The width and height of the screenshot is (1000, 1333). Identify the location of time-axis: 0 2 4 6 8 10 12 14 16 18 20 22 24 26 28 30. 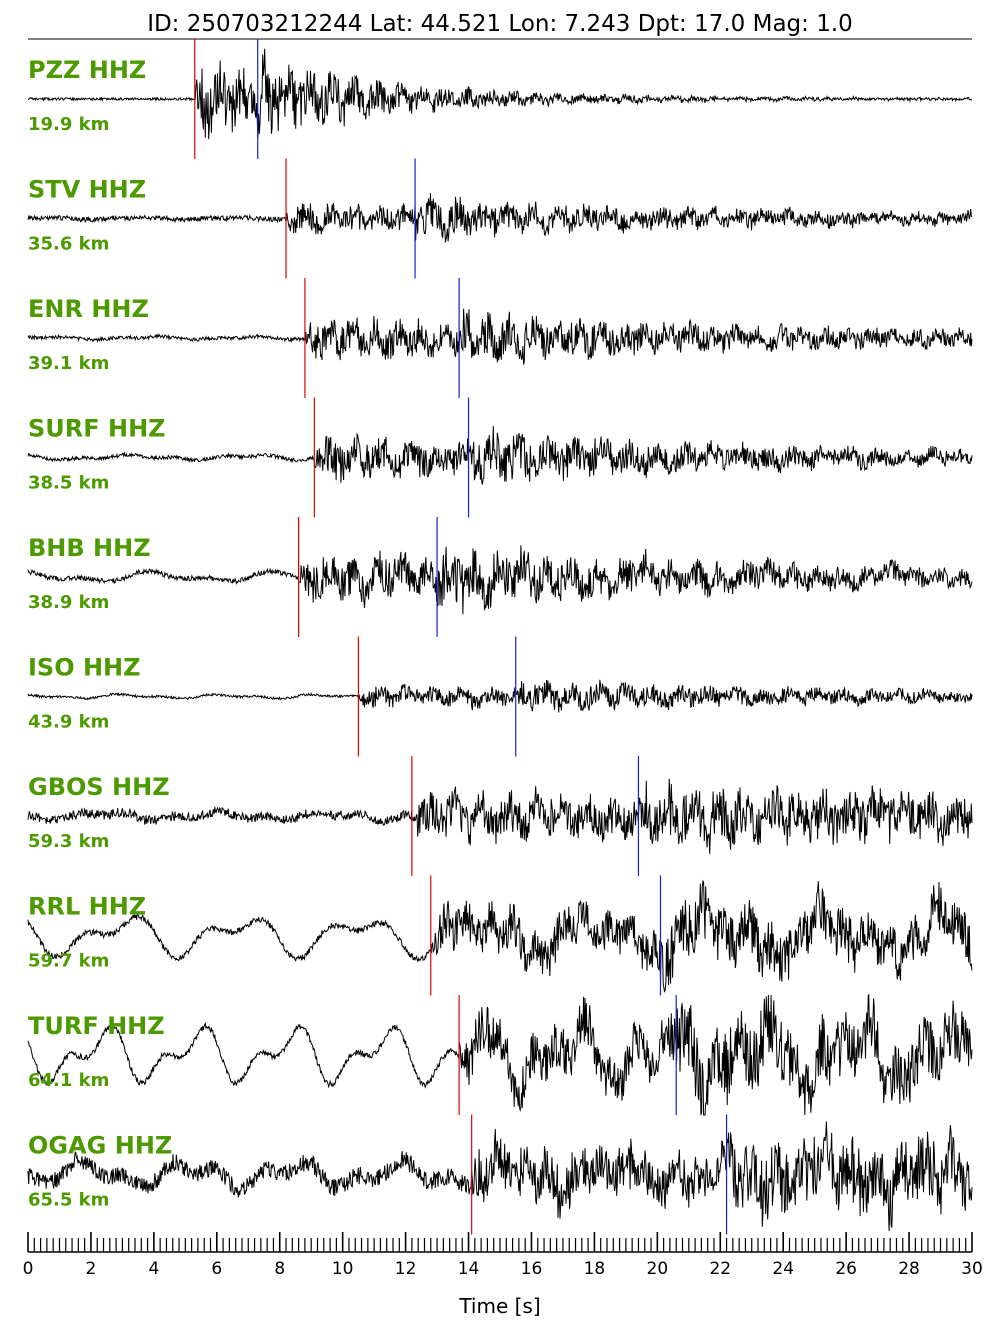
(503, 1255).